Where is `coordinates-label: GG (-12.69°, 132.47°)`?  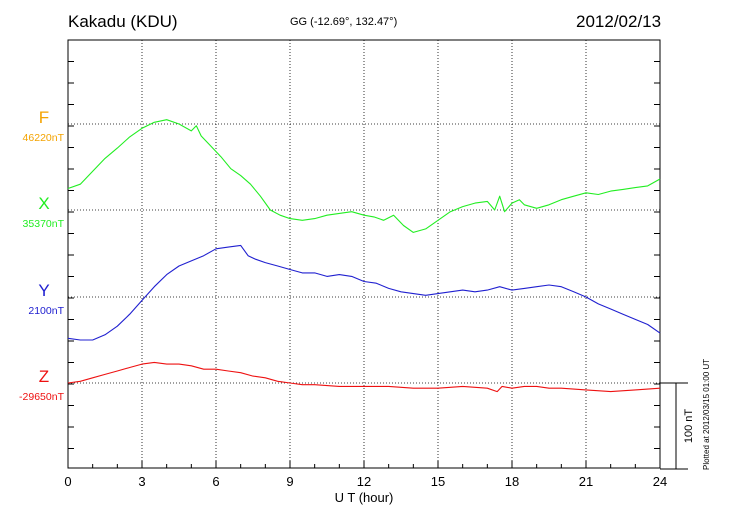
coordinates-label: GG (-12.69°, 132.47°) is located at coordinates (344, 22).